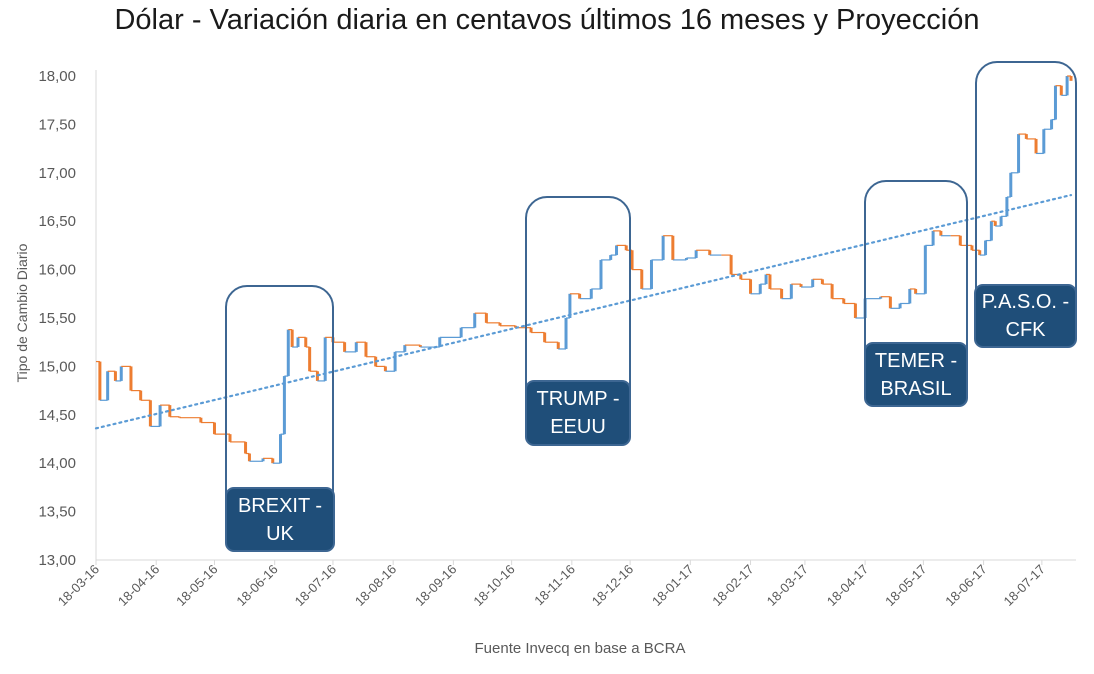 The width and height of the screenshot is (1094, 674). Describe the element at coordinates (787, 585) in the screenshot. I see `x-tick-label: 18-03-17` at that location.